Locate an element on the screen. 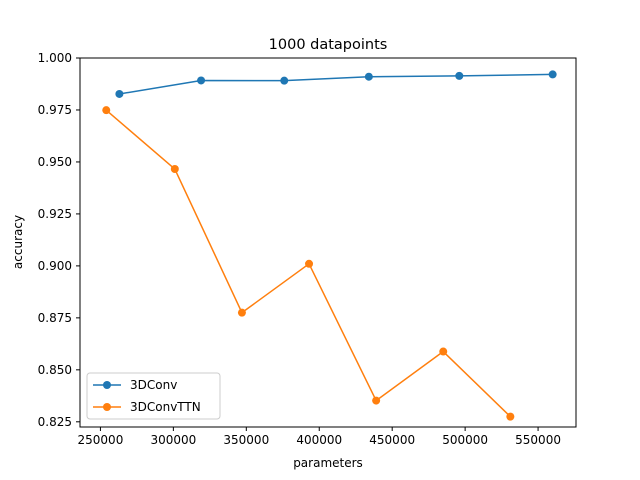 The width and height of the screenshot is (640, 480). y-tick-label: 0.925 is located at coordinates (55, 214).